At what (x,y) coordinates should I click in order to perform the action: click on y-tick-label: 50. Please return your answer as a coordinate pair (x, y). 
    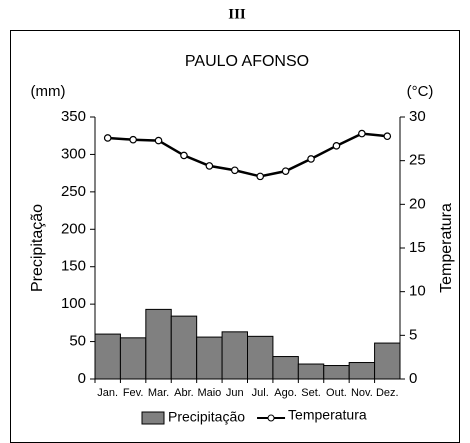
    Looking at the image, I should click on (77, 341).